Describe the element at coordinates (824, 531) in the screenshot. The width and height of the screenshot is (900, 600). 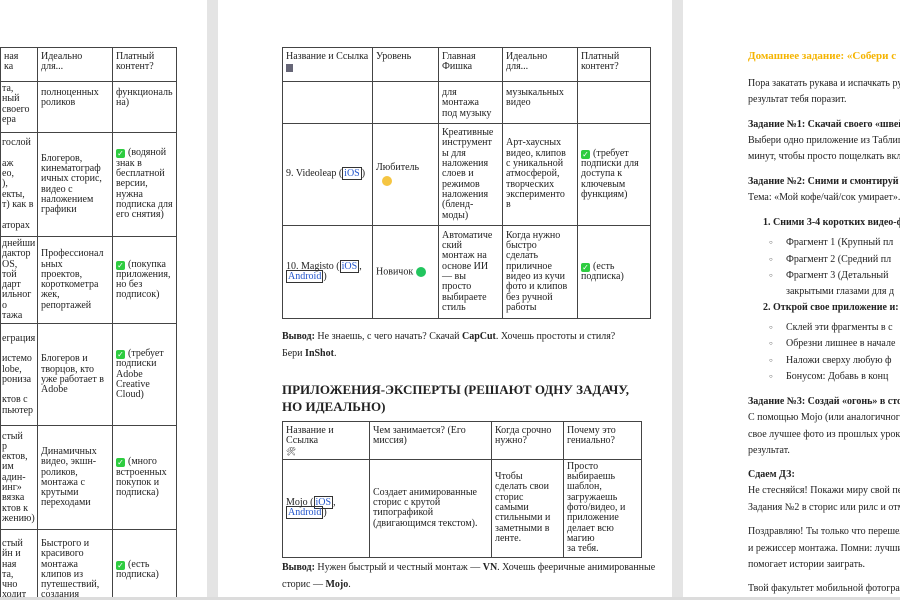
I see `line-text: Поздравляю! Ты только что перешел н` at that location.